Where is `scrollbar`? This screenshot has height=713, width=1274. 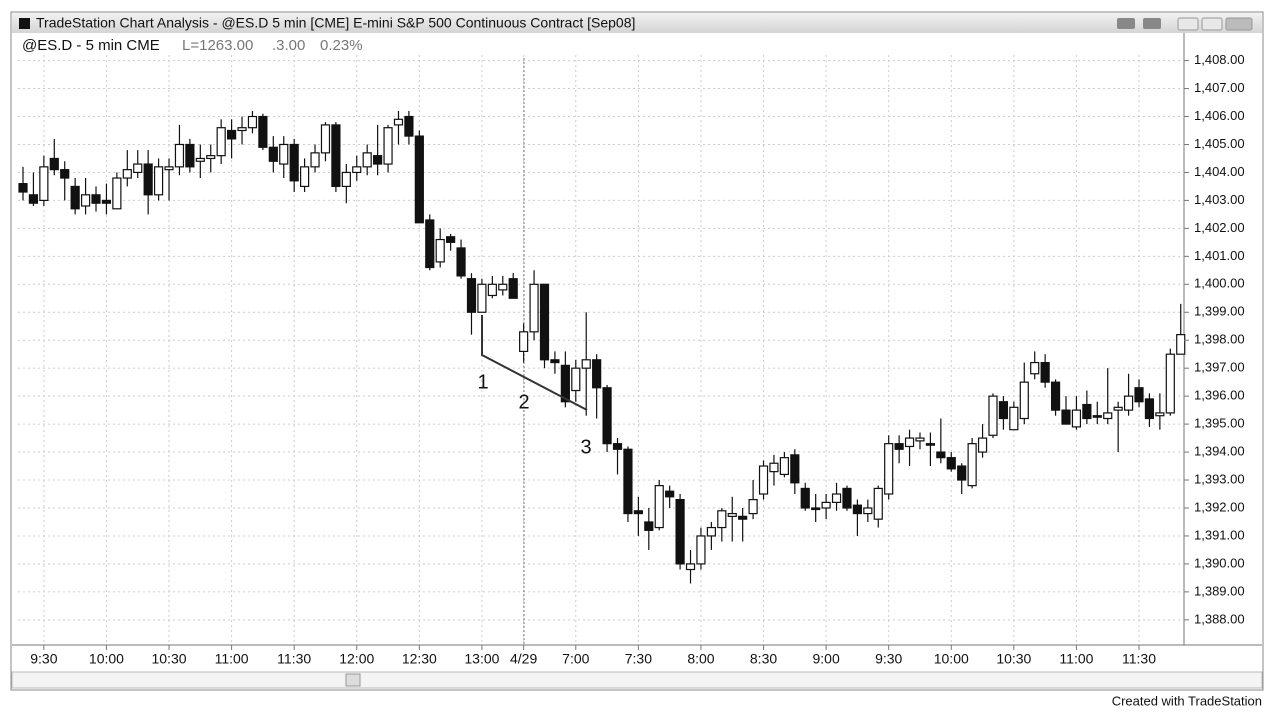 scrollbar is located at coordinates (637, 680).